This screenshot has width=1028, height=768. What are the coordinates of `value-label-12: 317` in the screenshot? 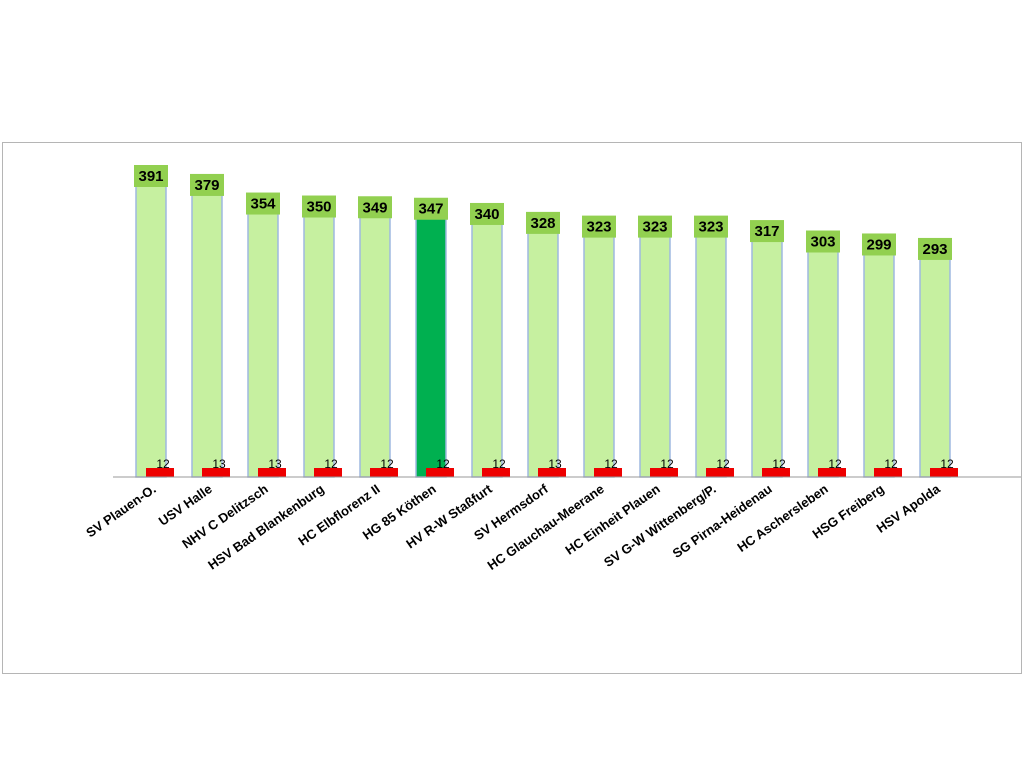 It's located at (766, 231).